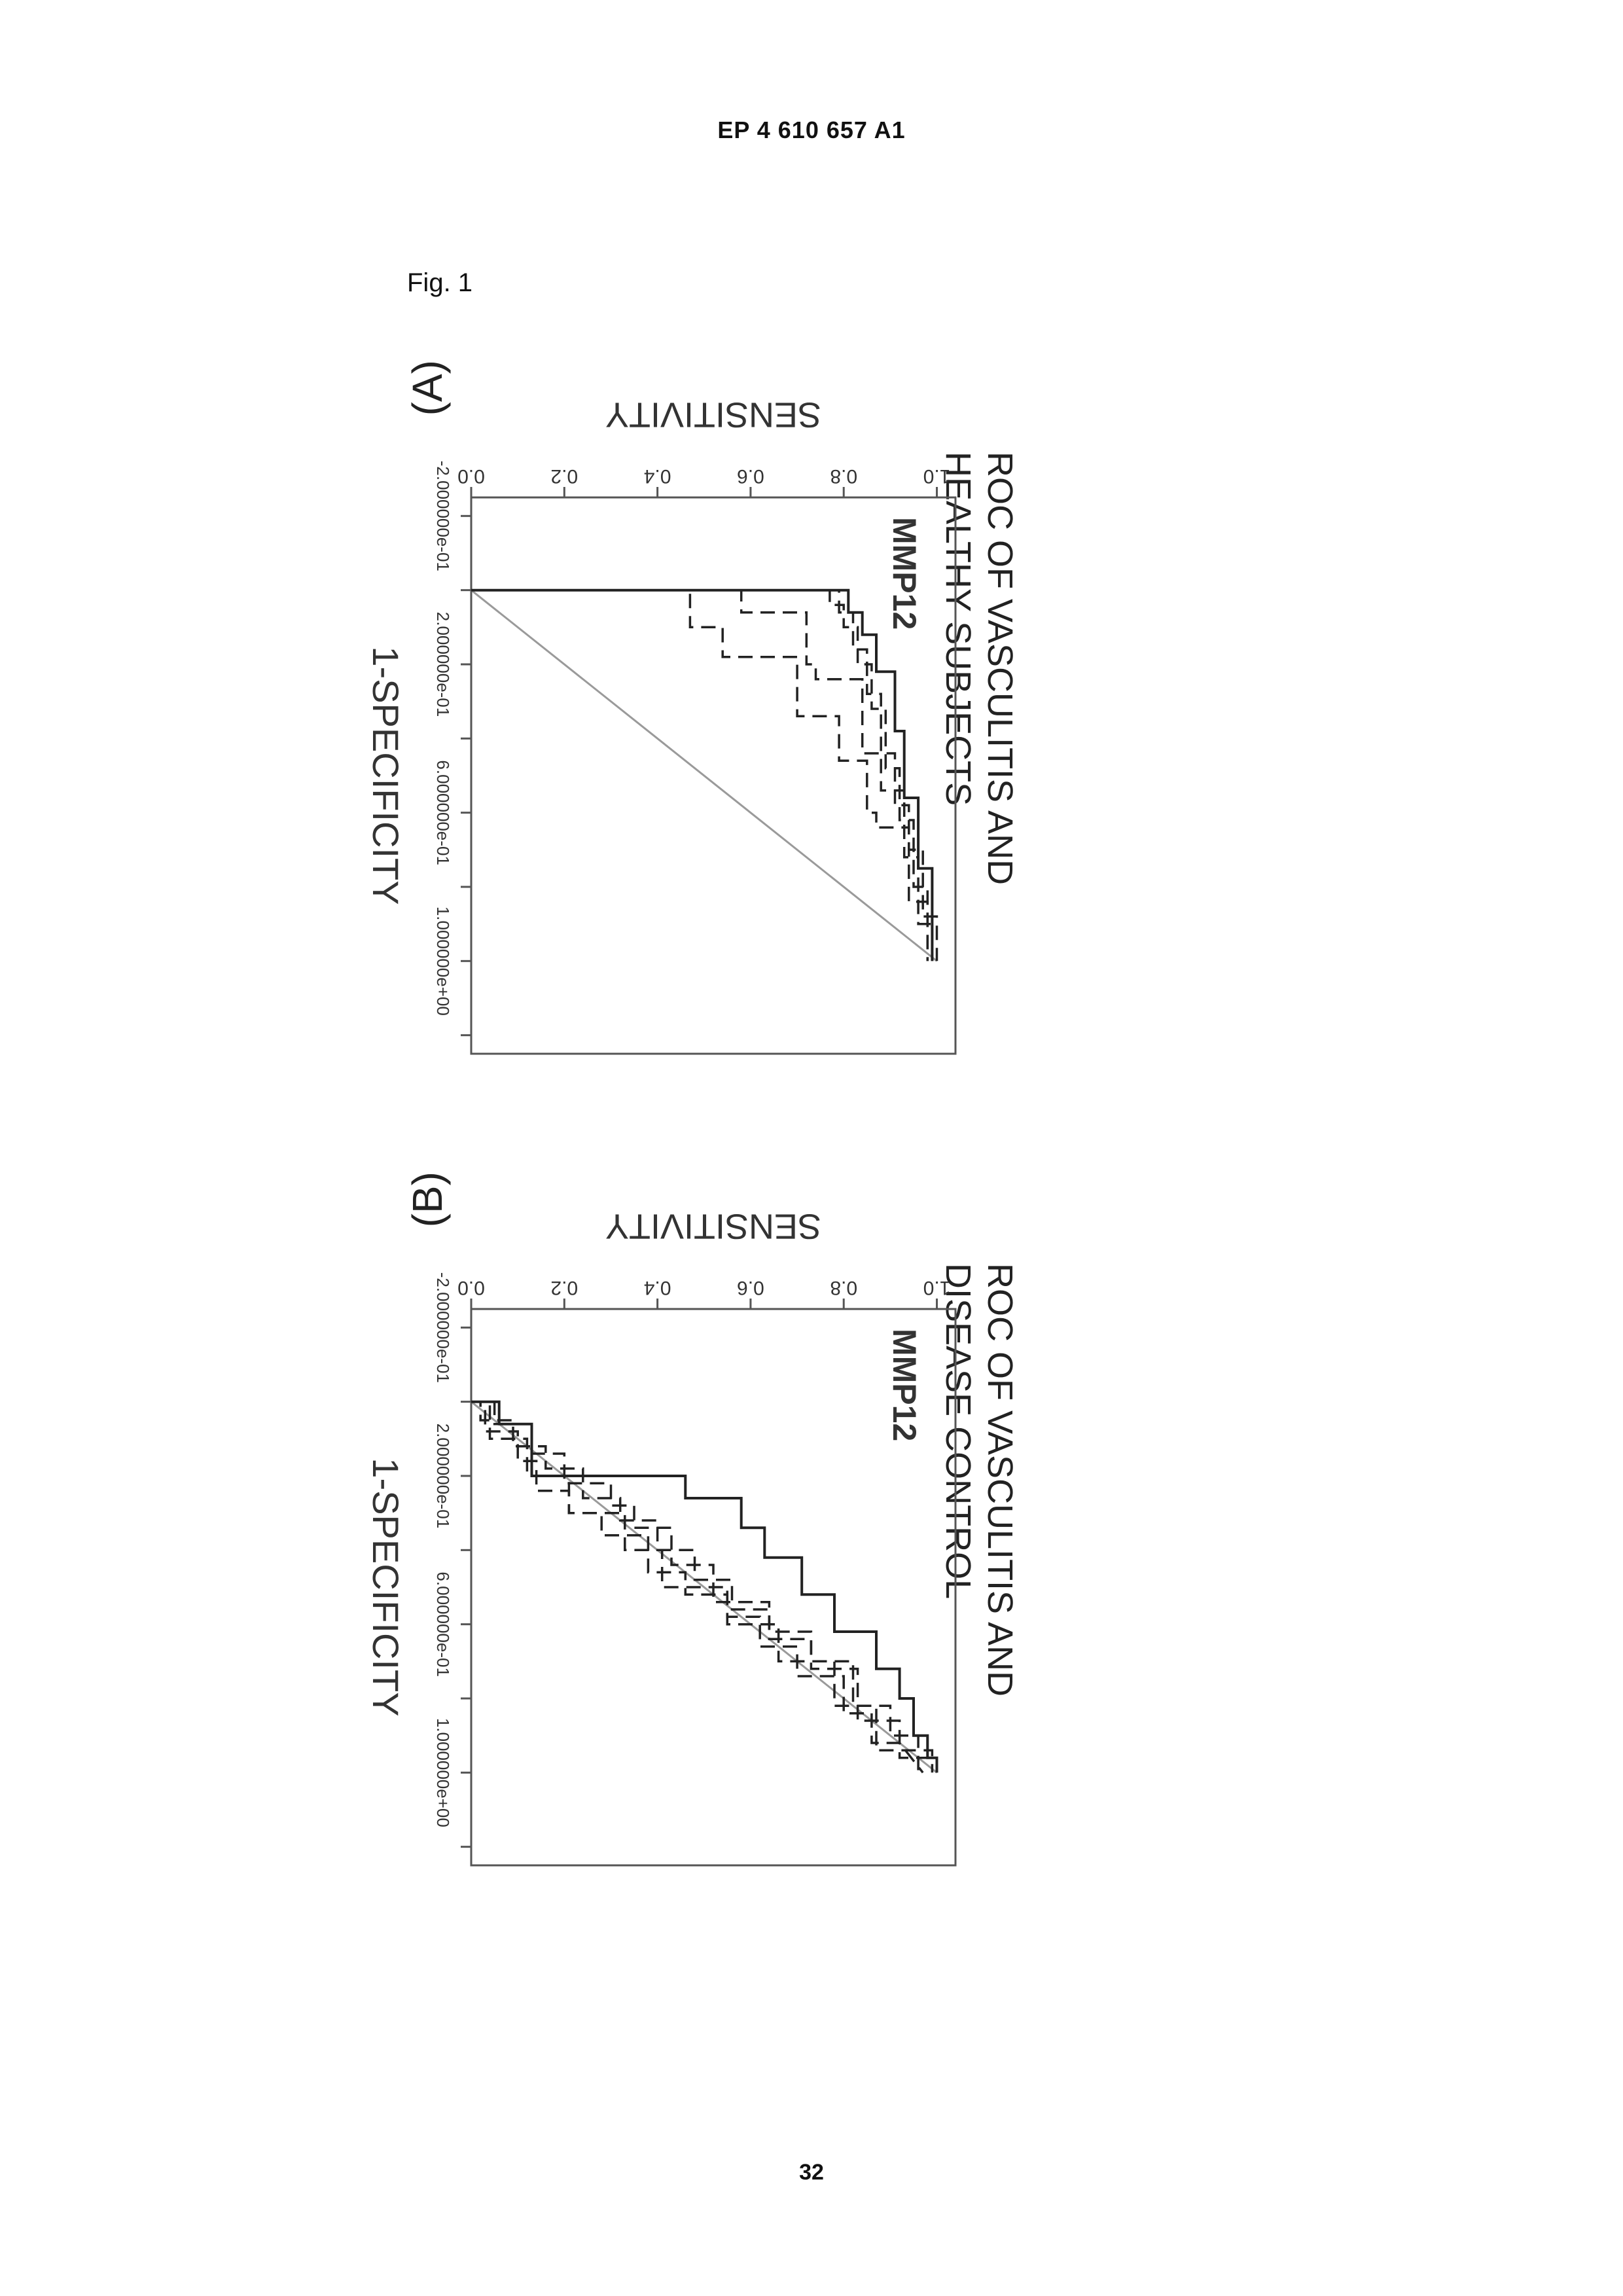 Image resolution: width=1623 pixels, height=2296 pixels. Describe the element at coordinates (443, 1327) in the screenshot. I see `chart-1-x-tick-label-0: -2.000000e-01` at that location.